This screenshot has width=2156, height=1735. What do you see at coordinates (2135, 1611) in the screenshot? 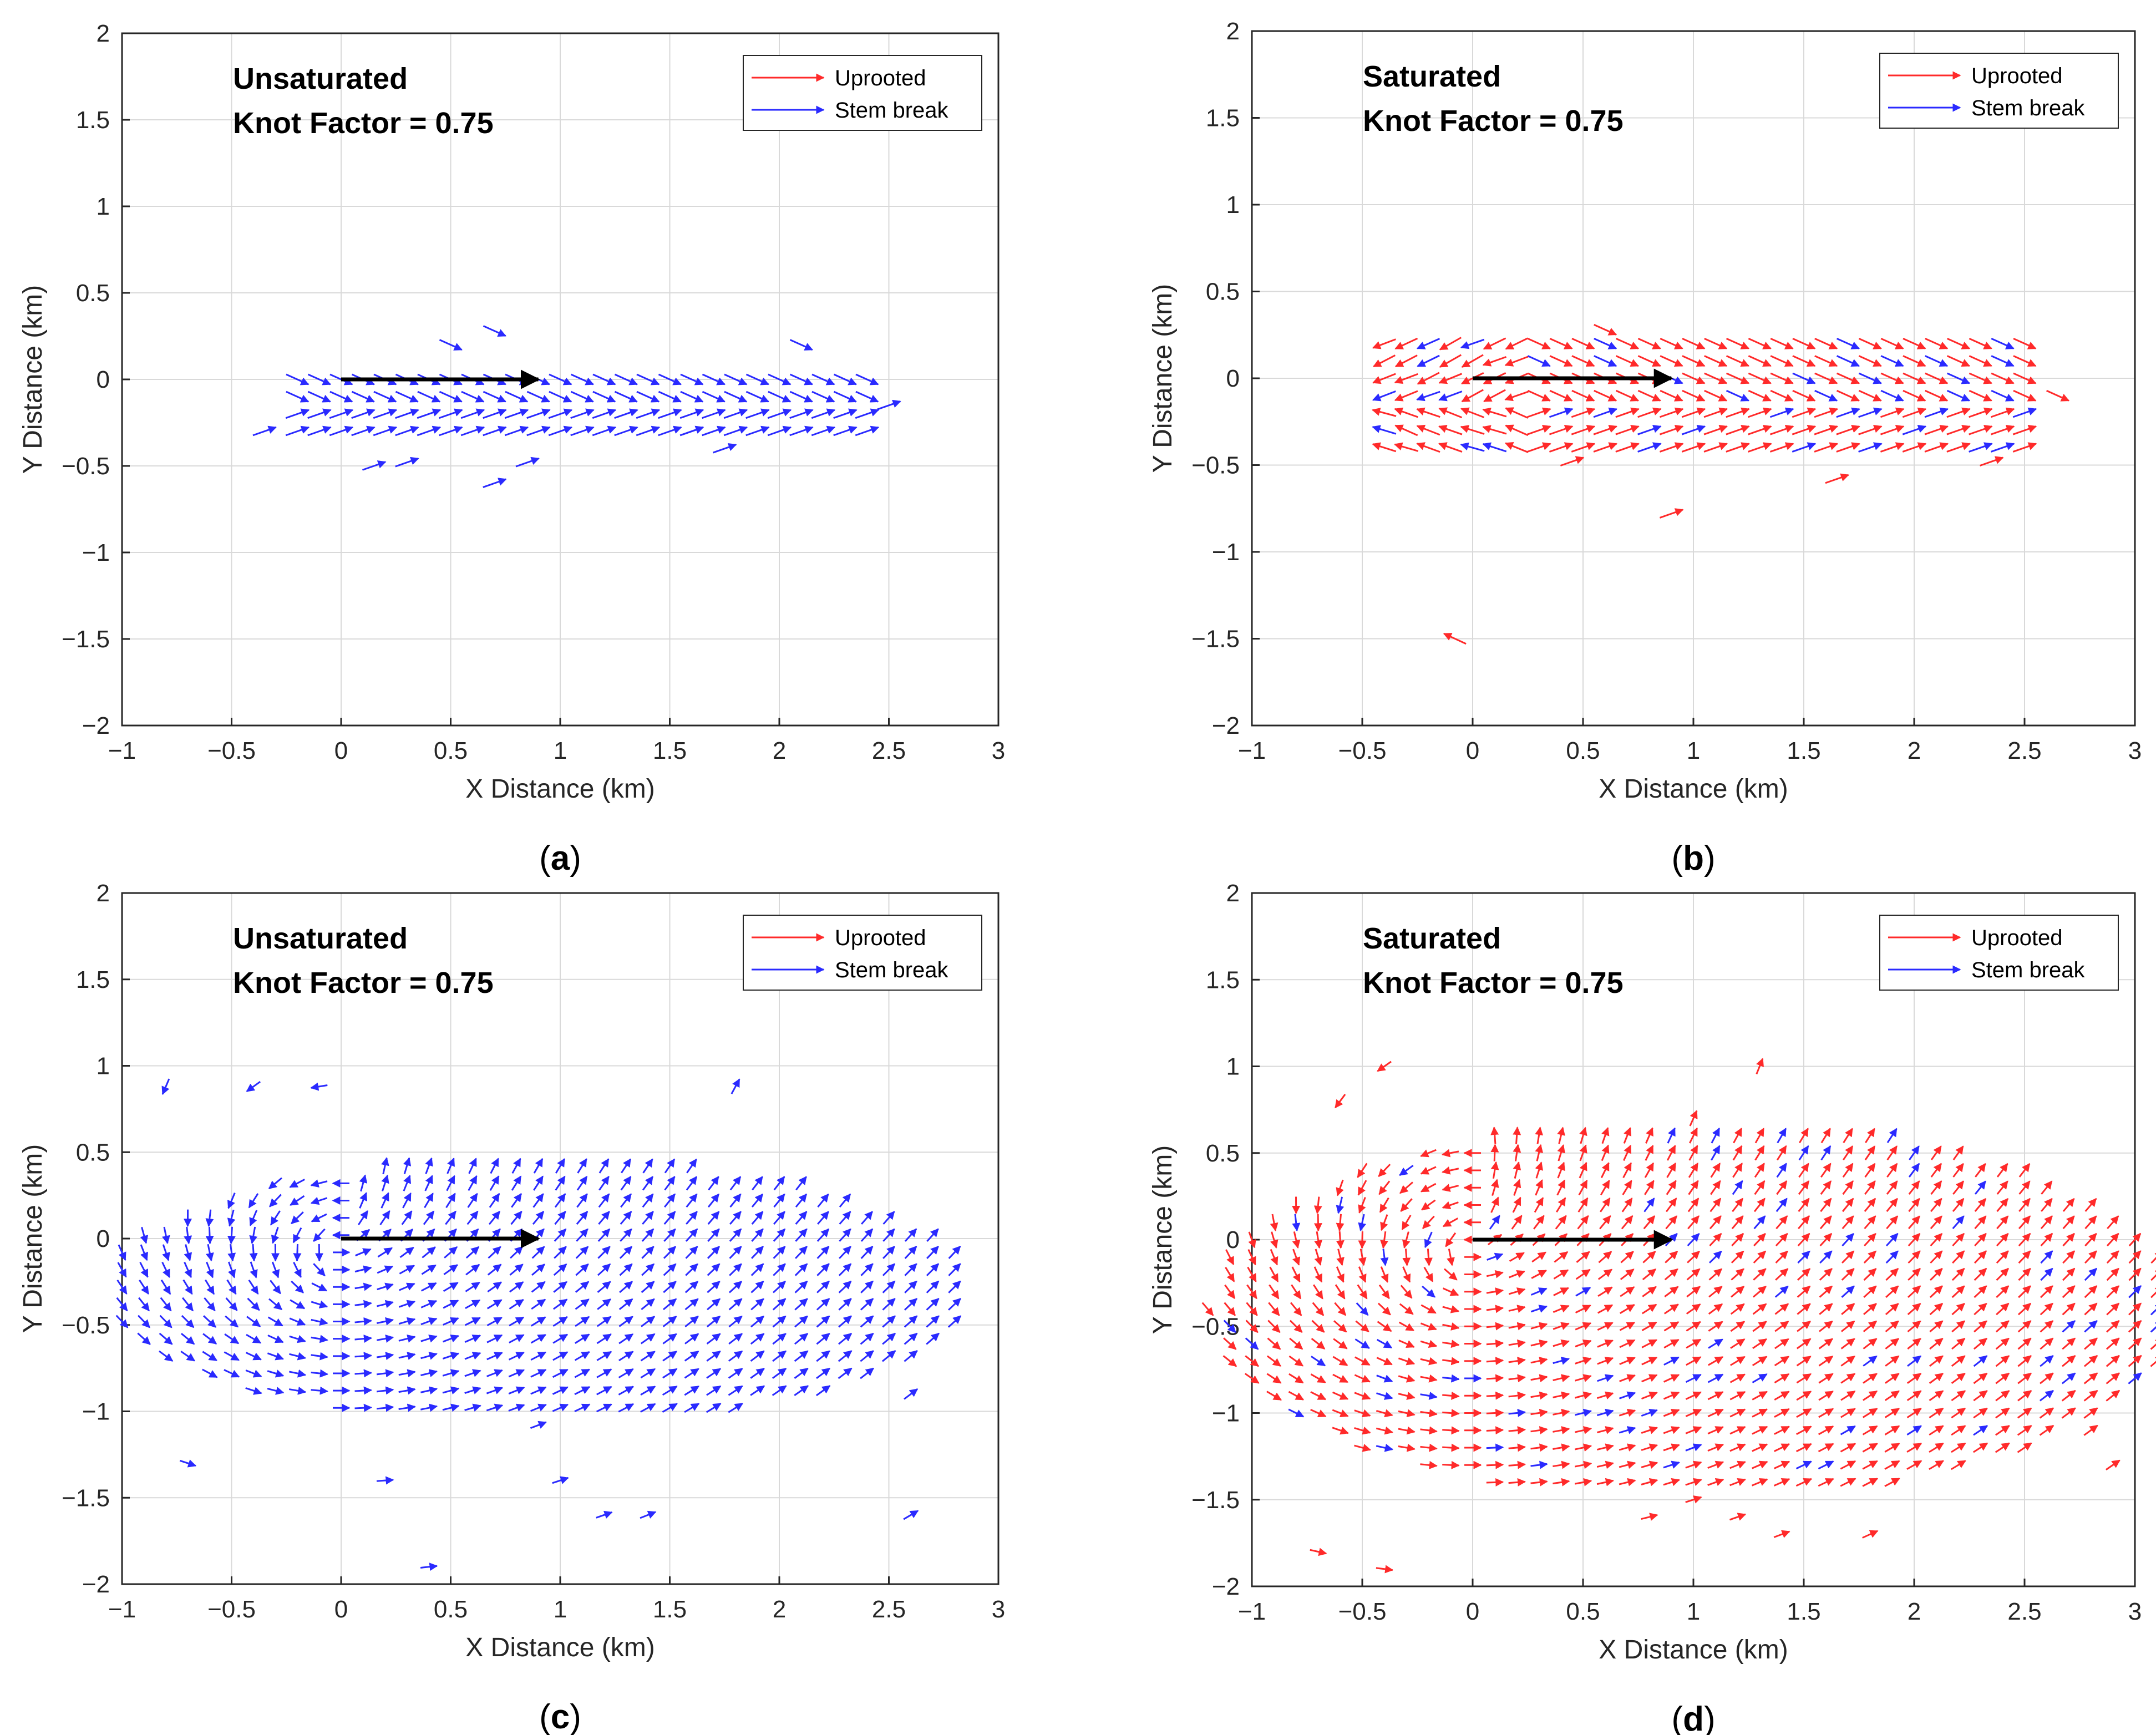
I see `x-tick-label: 3` at bounding box center [2135, 1611].